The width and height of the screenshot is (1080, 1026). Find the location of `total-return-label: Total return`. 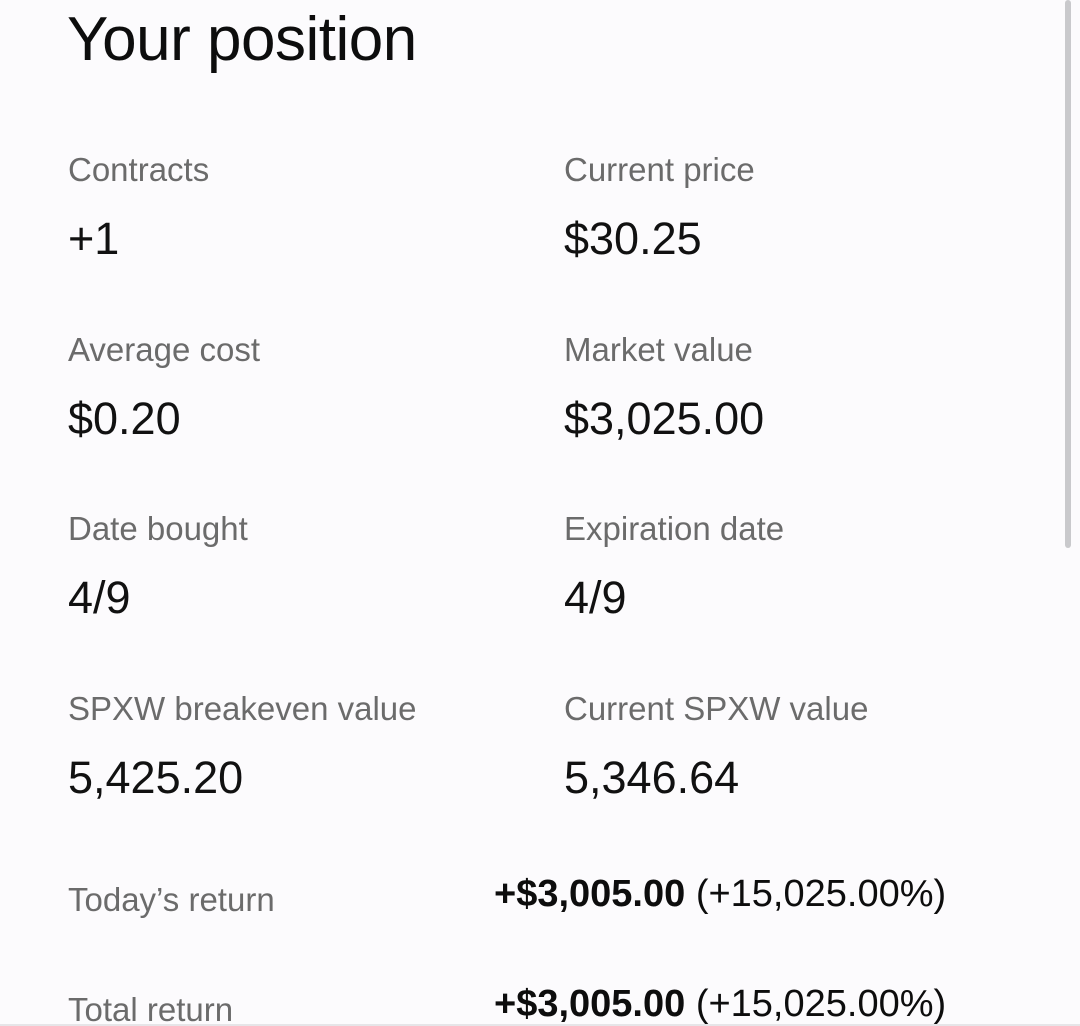

total-return-label: Total return is located at coordinates (151, 1008).